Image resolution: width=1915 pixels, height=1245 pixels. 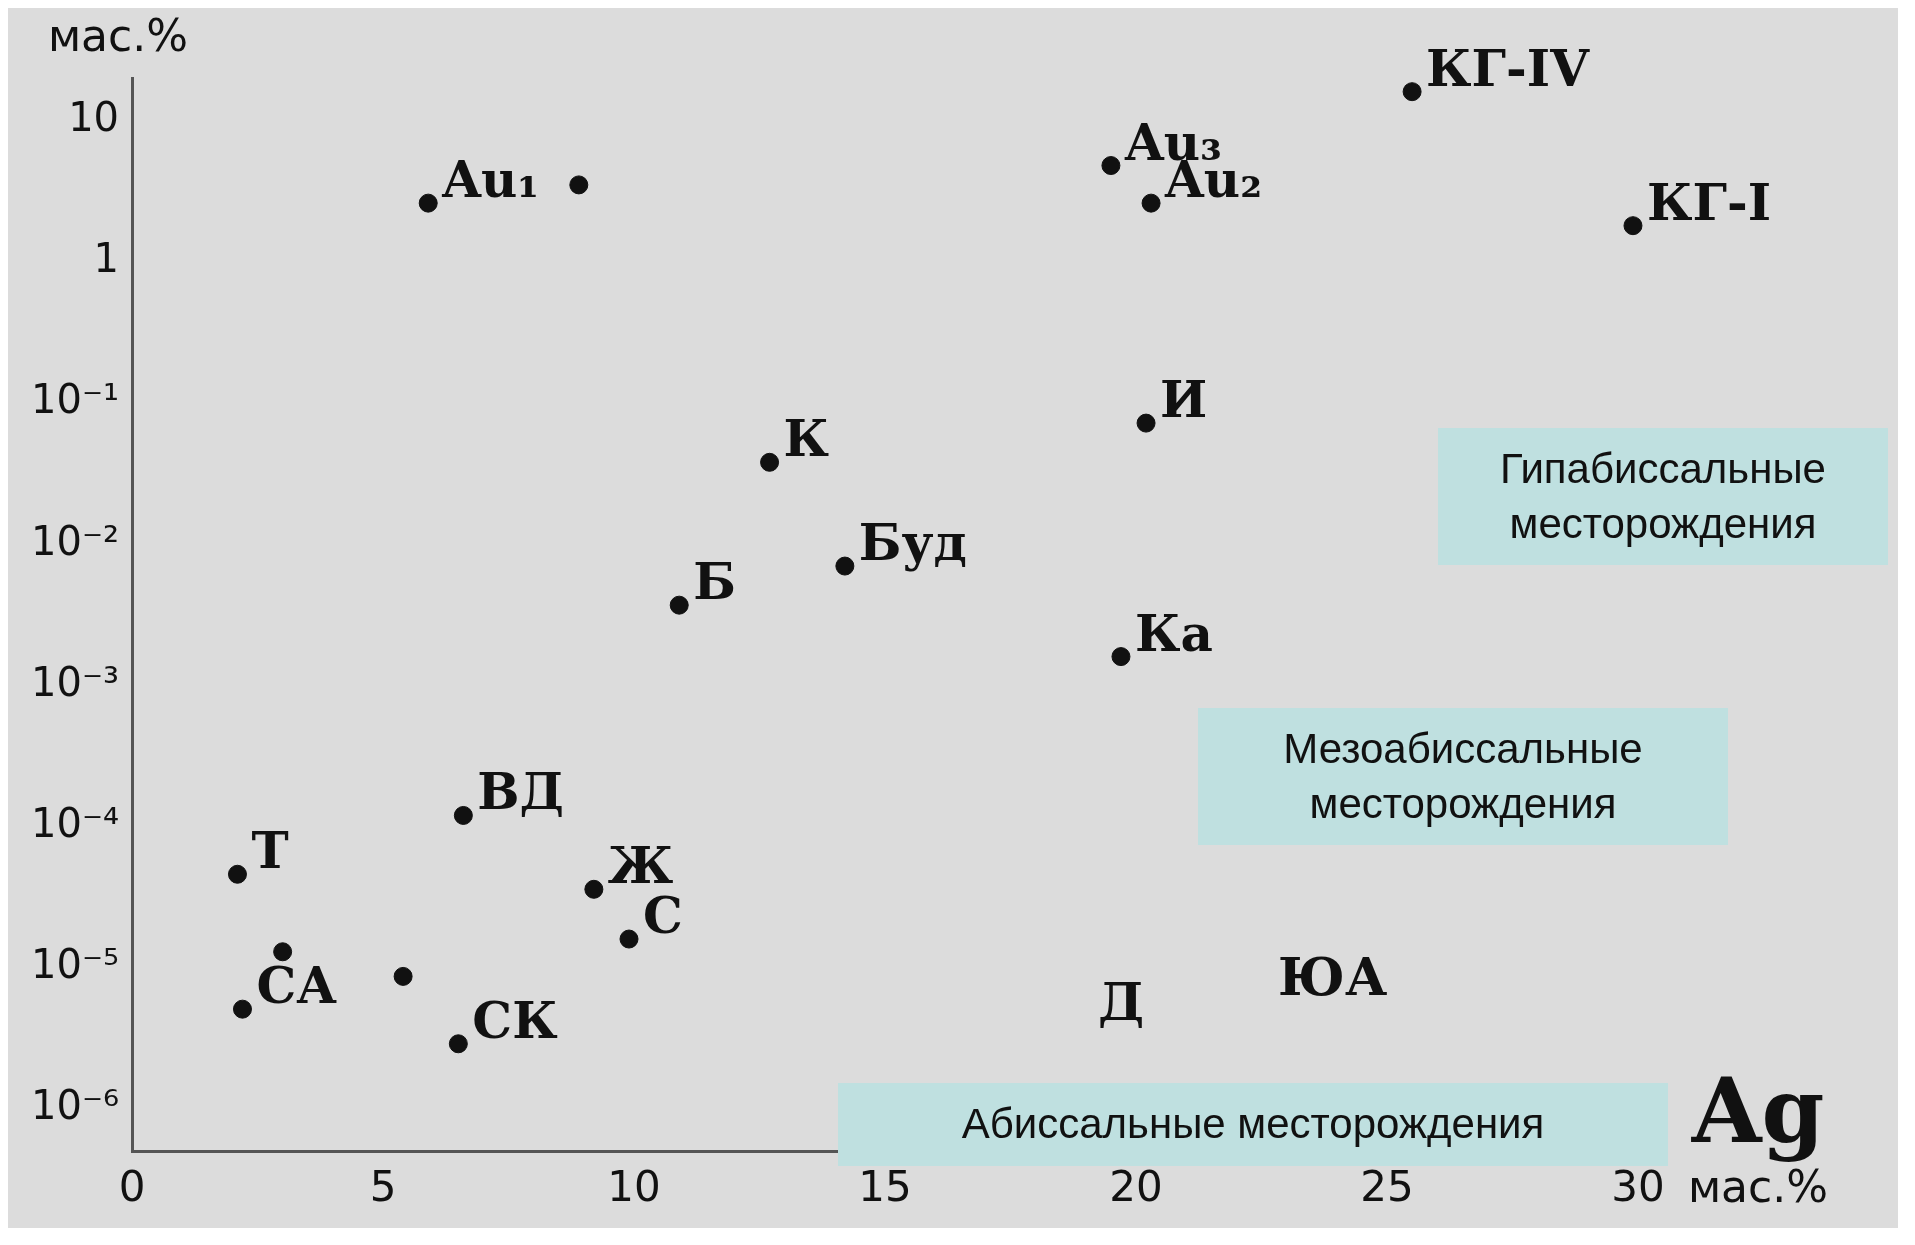 What do you see at coordinates (94, 116) in the screenshot?
I see `y-tick-label: 10` at bounding box center [94, 116].